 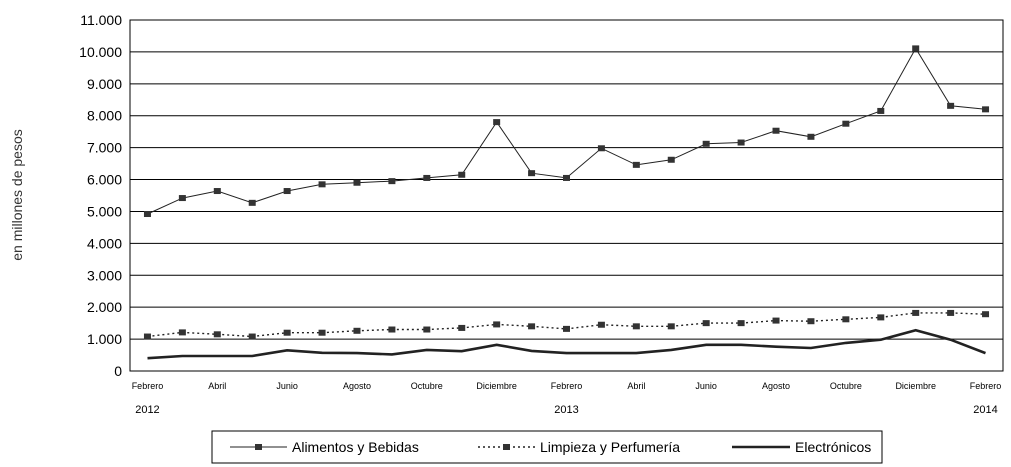 What do you see at coordinates (104, 116) in the screenshot?
I see `y-tick-label: 8.000` at bounding box center [104, 116].